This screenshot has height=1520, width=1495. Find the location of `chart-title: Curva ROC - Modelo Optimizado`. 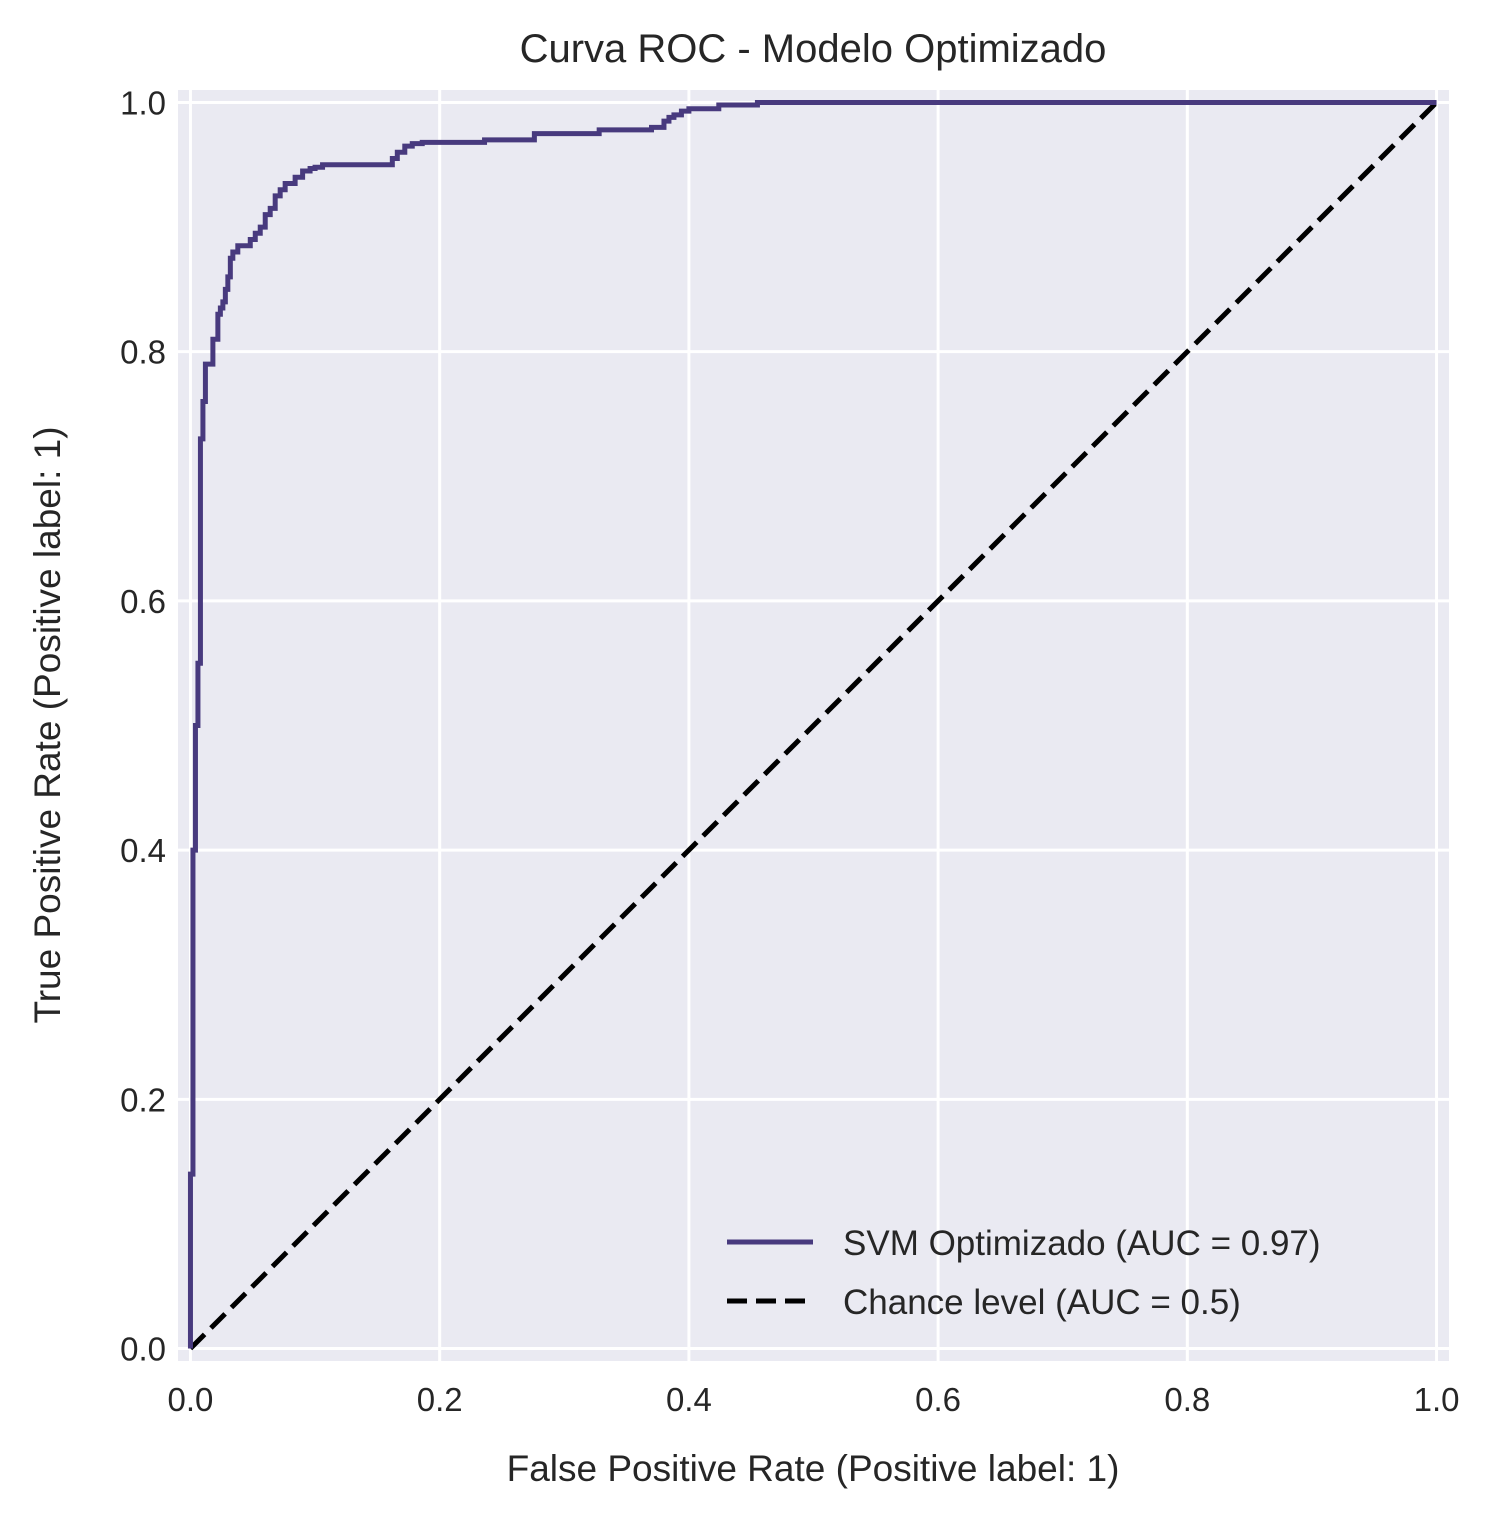

chart-title: Curva ROC - Modelo Optimizado is located at coordinates (813, 49).